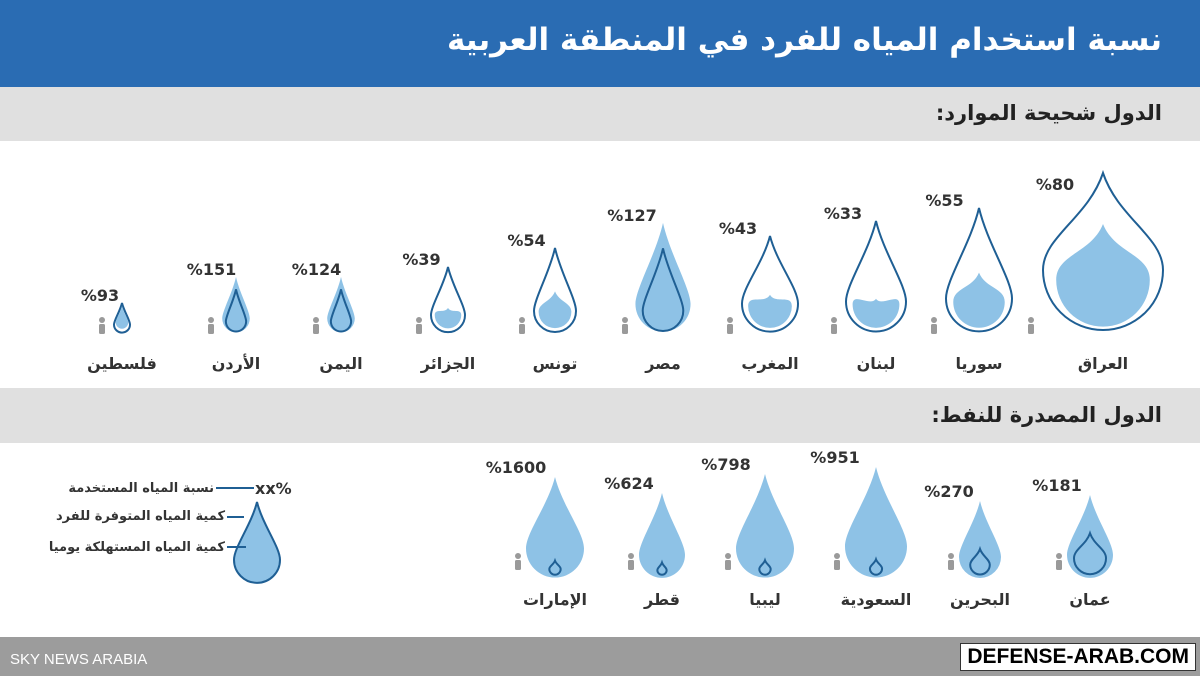 The image size is (1200, 676). I want to click on country-label: اليمن, so click(340, 363).